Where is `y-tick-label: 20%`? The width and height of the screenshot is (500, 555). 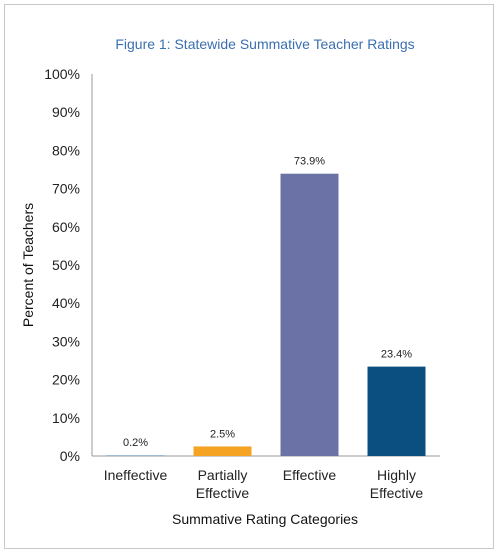
y-tick-label: 20% is located at coordinates (66, 380).